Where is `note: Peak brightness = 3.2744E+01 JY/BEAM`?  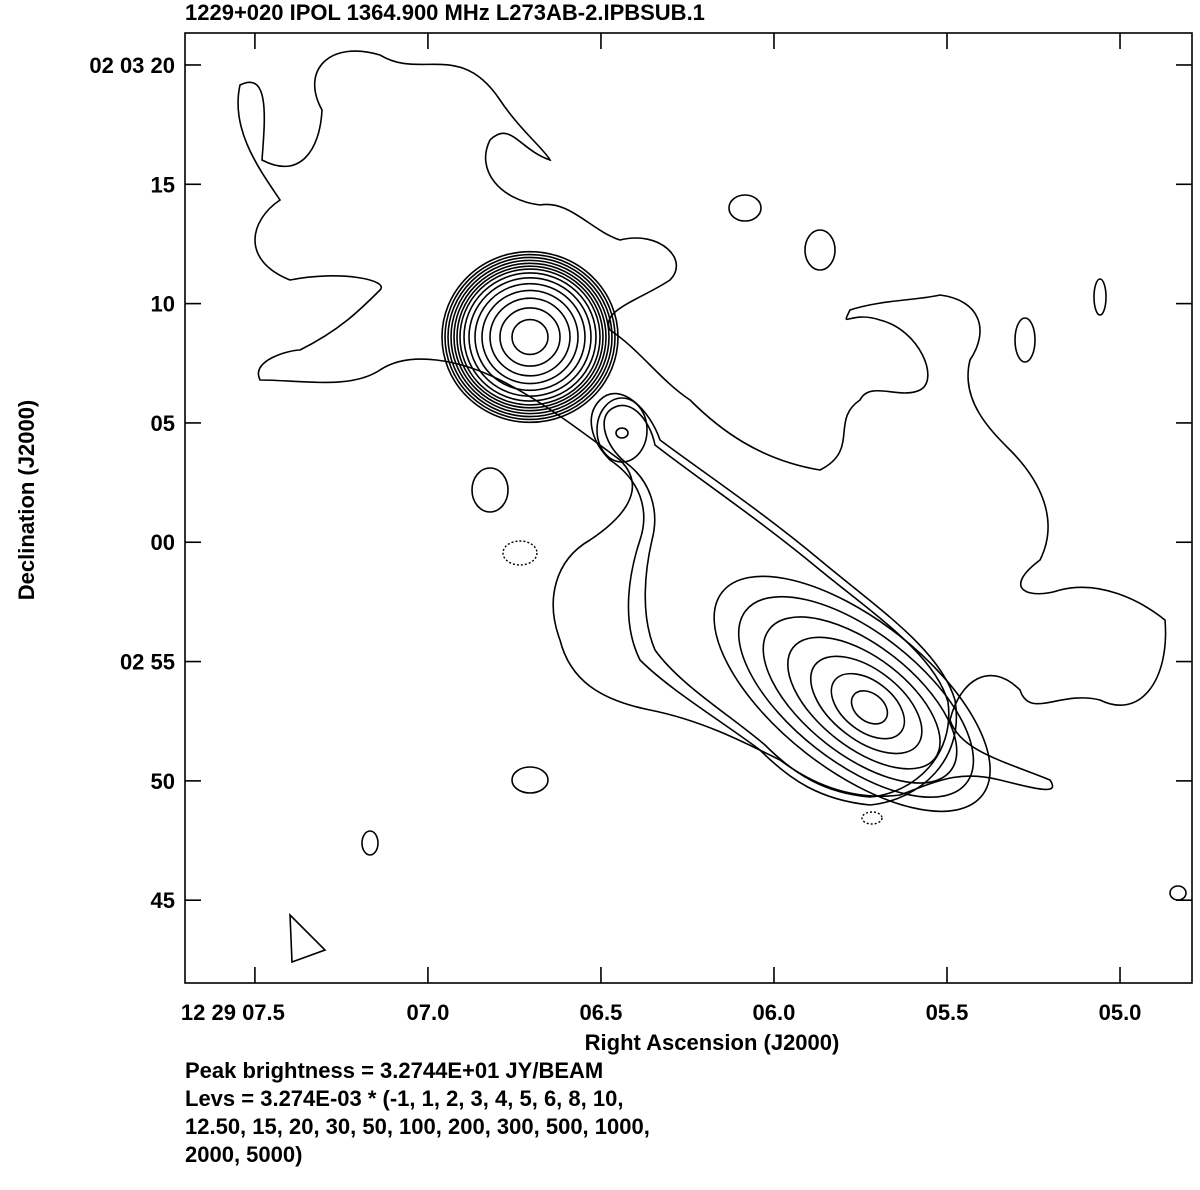 note: Peak brightness = 3.2744E+01 JY/BEAM is located at coordinates (394, 1070).